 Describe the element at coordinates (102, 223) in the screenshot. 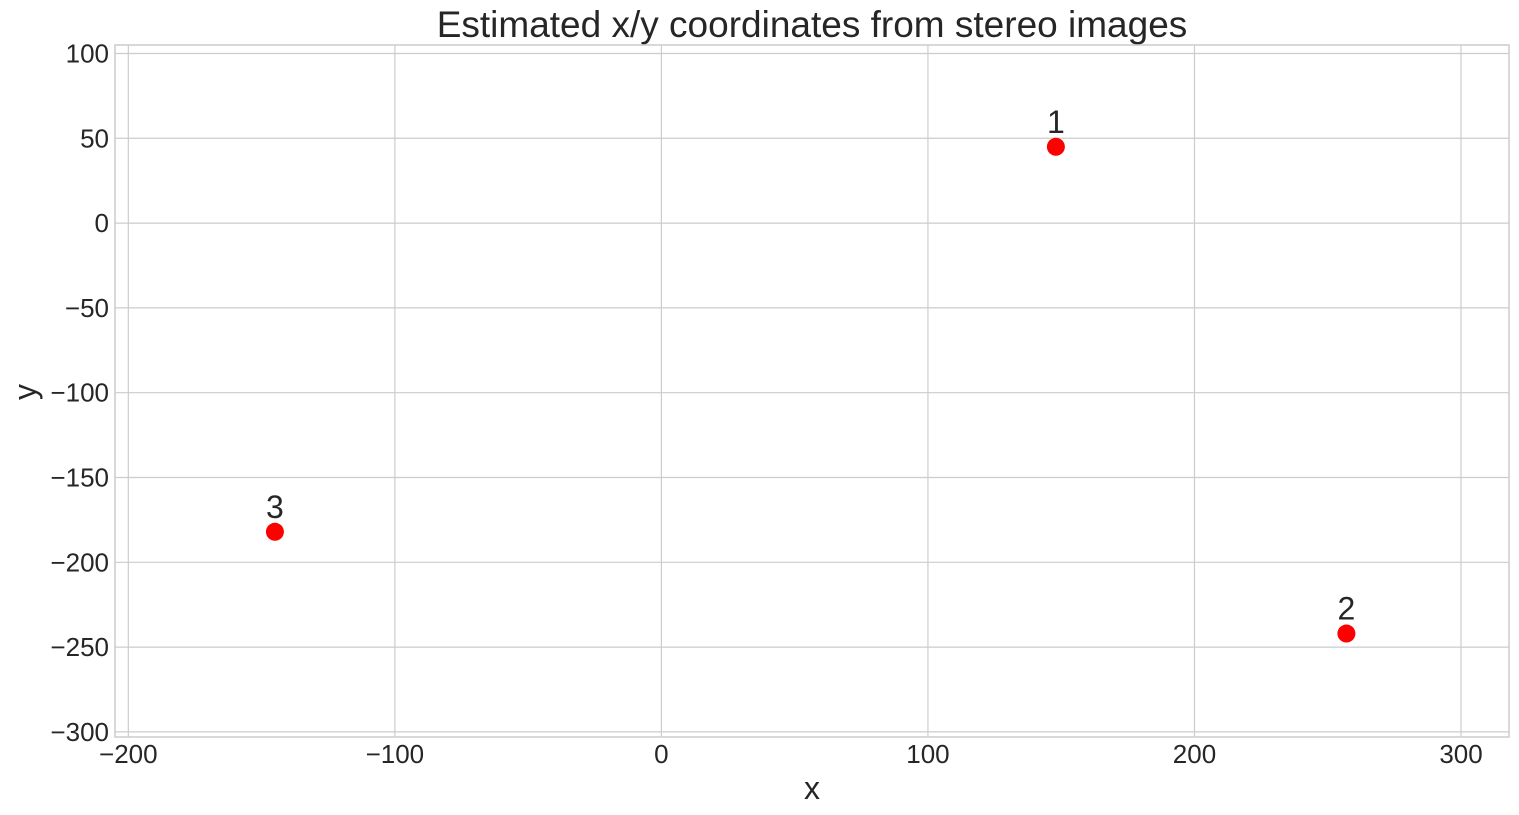

I see `y-tick-label: 0` at that location.